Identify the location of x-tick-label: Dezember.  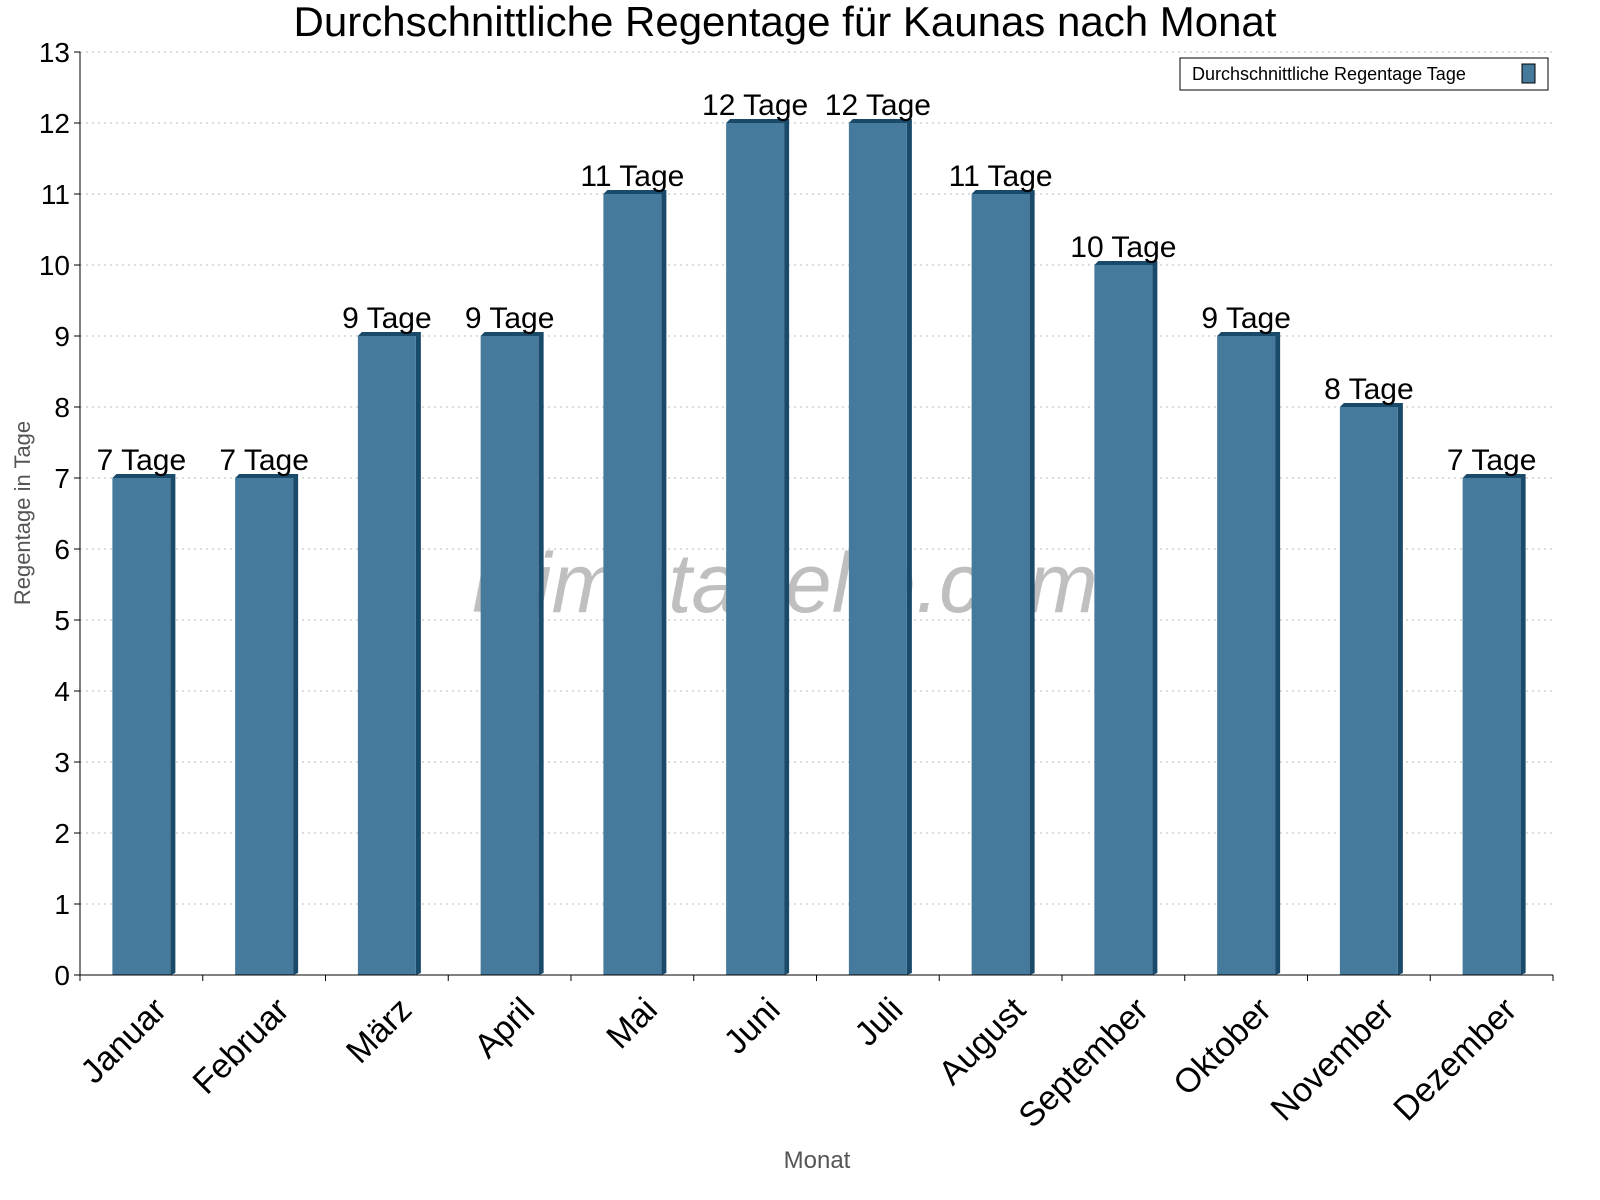
(1455, 1060).